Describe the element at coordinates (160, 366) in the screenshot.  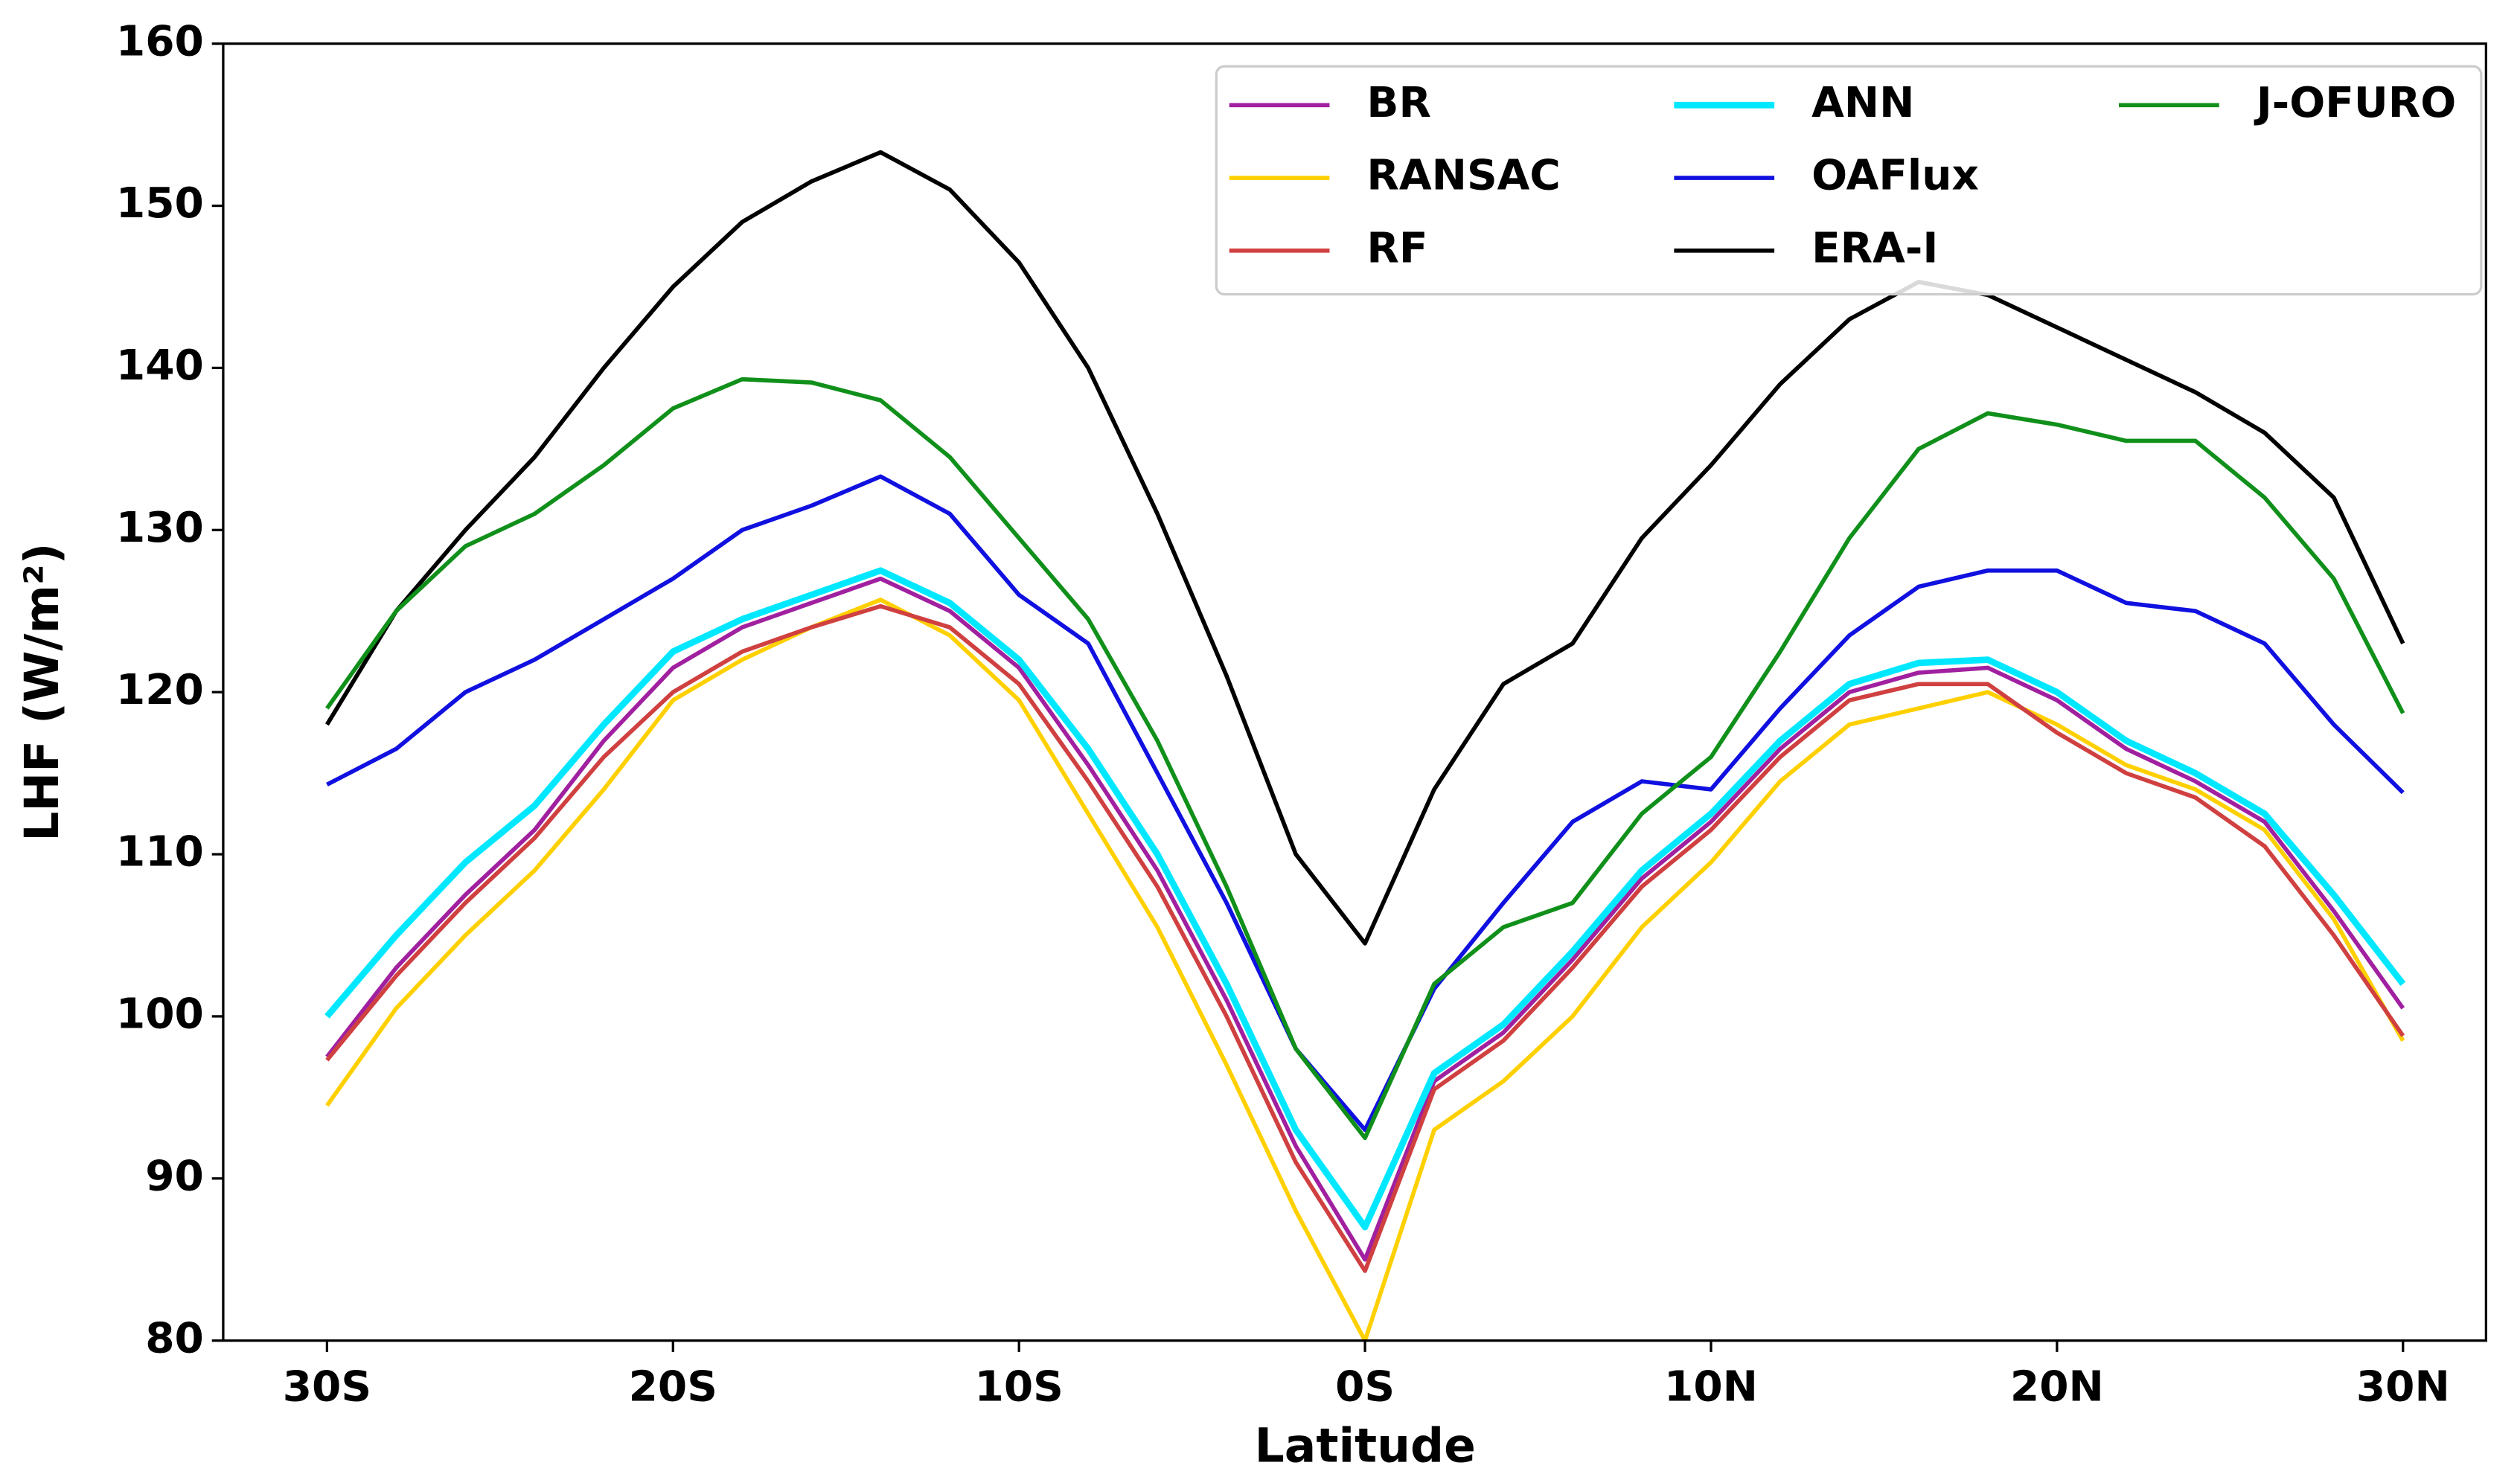
I see `y-tick-label: 140` at that location.